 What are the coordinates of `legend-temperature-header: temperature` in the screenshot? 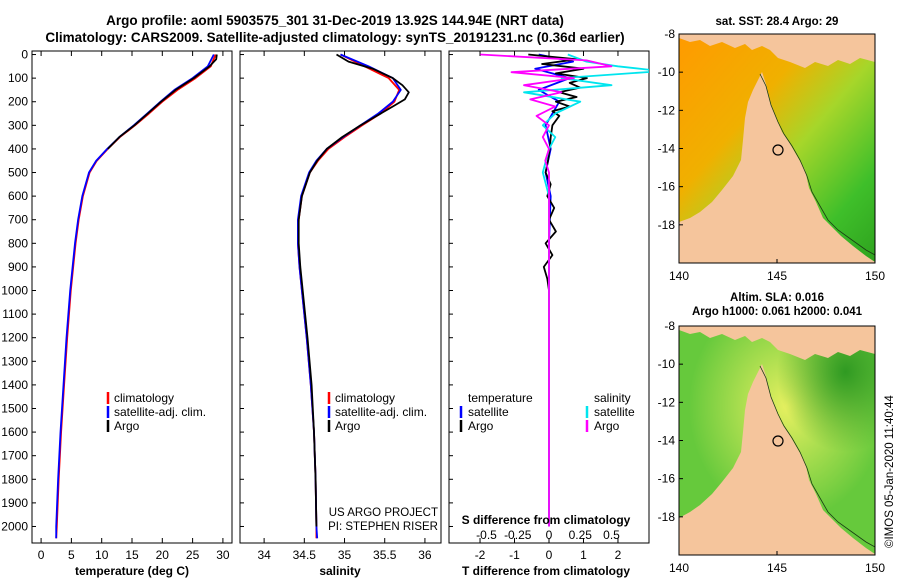 It's located at (500, 398).